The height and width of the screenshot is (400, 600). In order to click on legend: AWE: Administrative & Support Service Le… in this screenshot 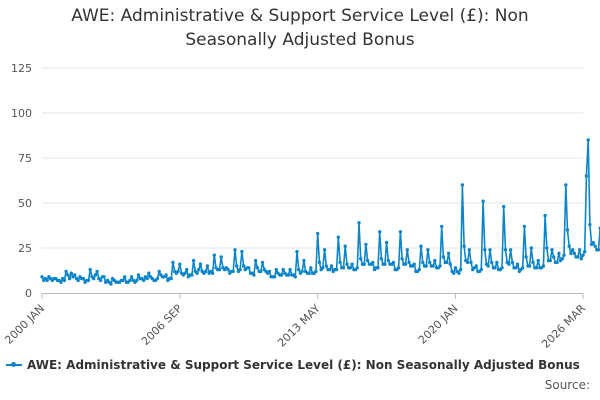, I will do `click(300, 367)`.